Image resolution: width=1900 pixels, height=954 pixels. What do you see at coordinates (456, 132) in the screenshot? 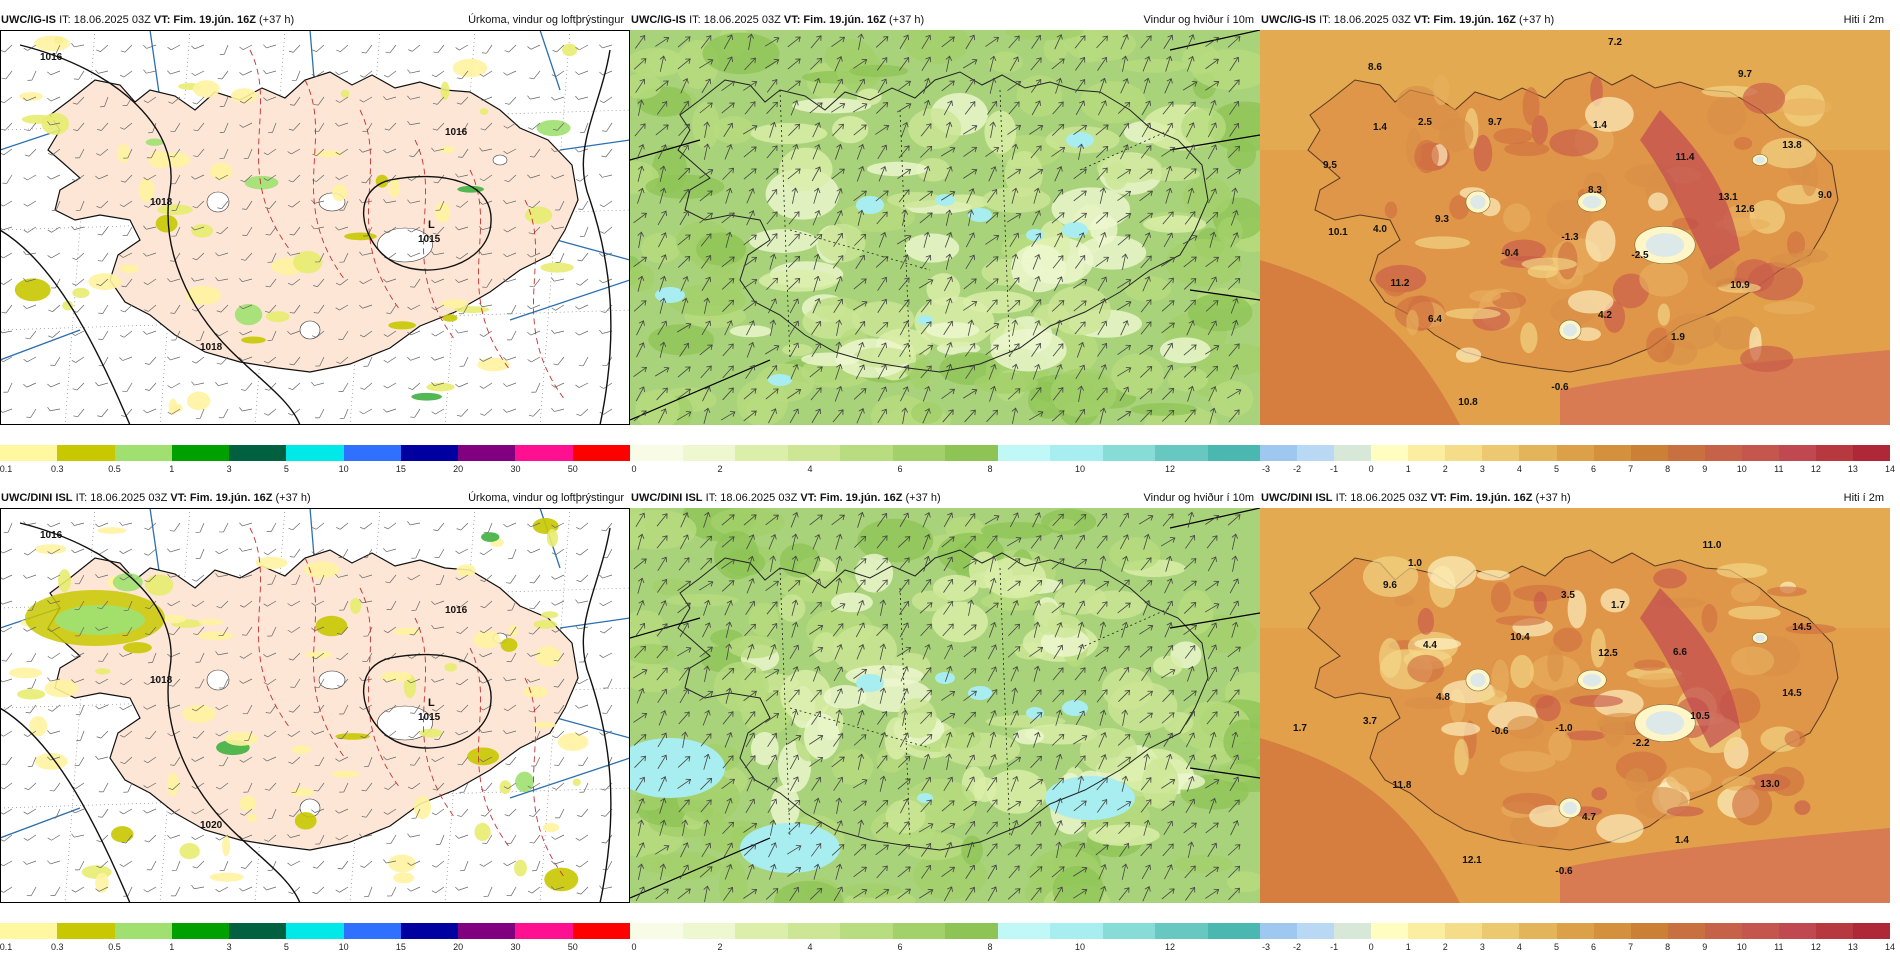
I see `isobar-label: 1016` at bounding box center [456, 132].